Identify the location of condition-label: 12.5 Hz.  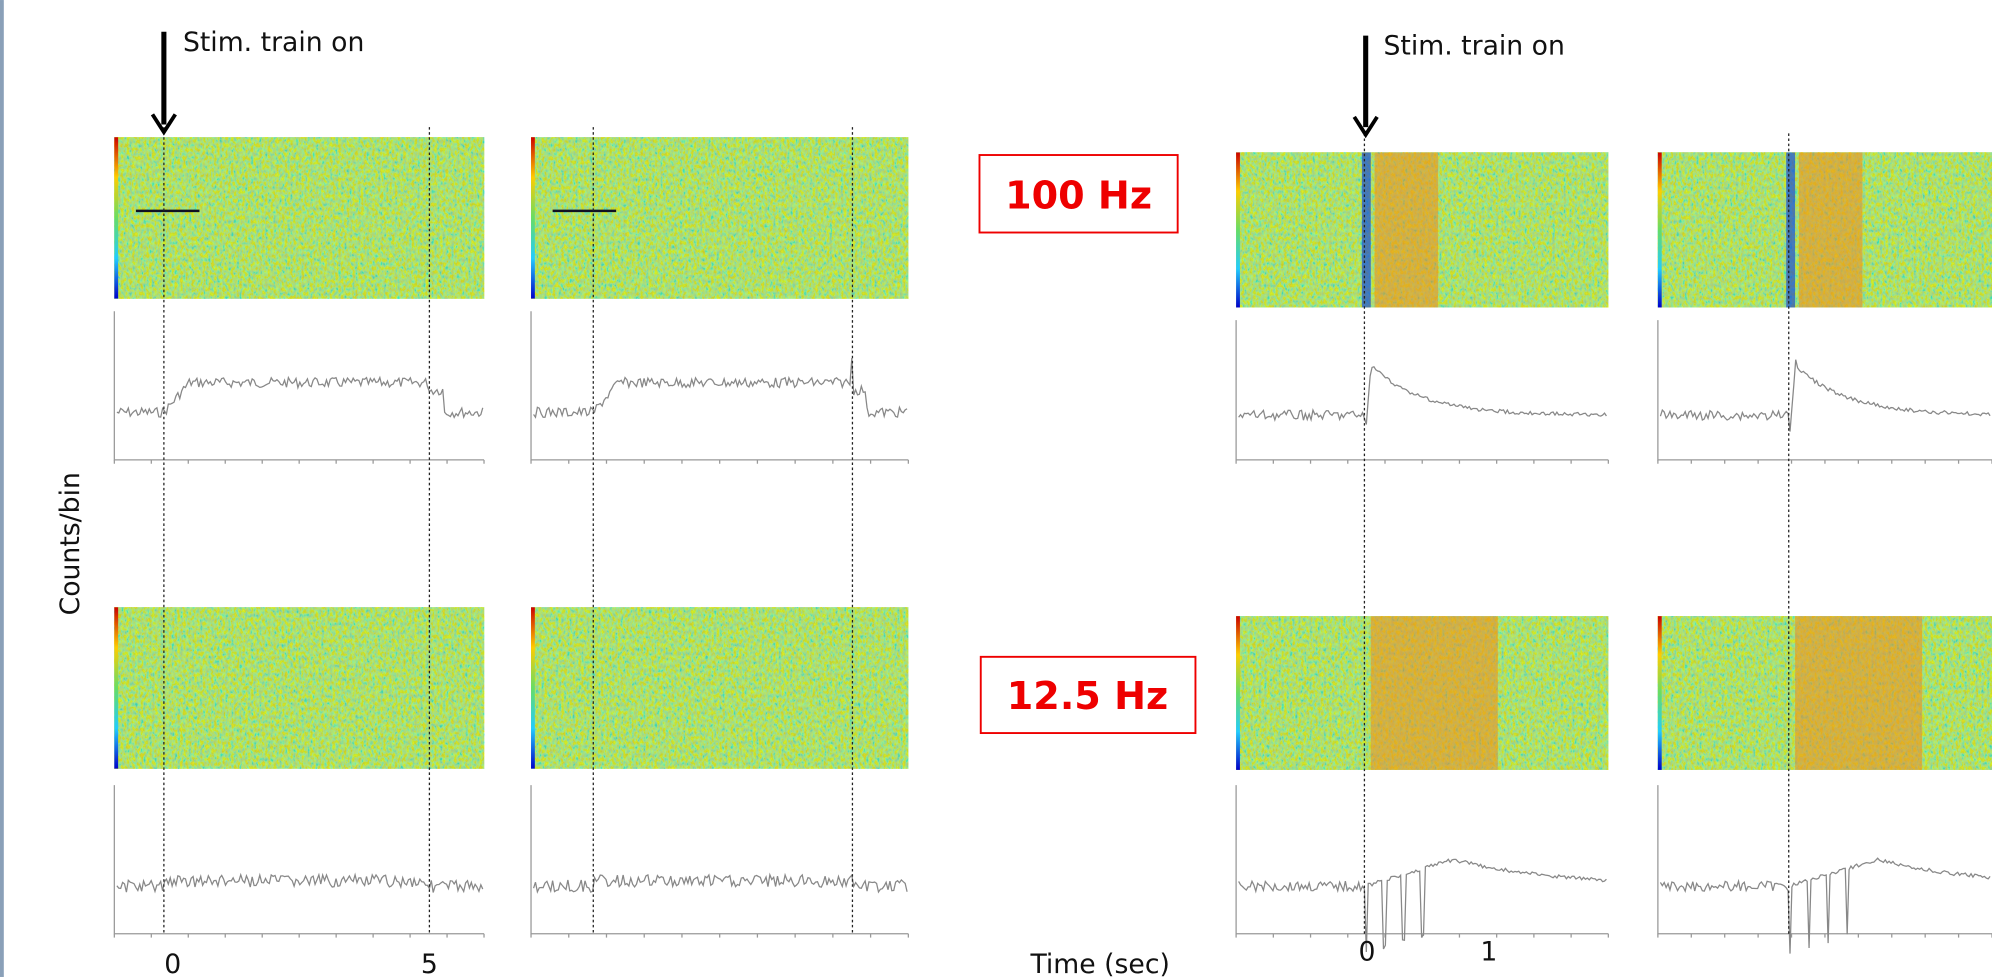
(1087, 696).